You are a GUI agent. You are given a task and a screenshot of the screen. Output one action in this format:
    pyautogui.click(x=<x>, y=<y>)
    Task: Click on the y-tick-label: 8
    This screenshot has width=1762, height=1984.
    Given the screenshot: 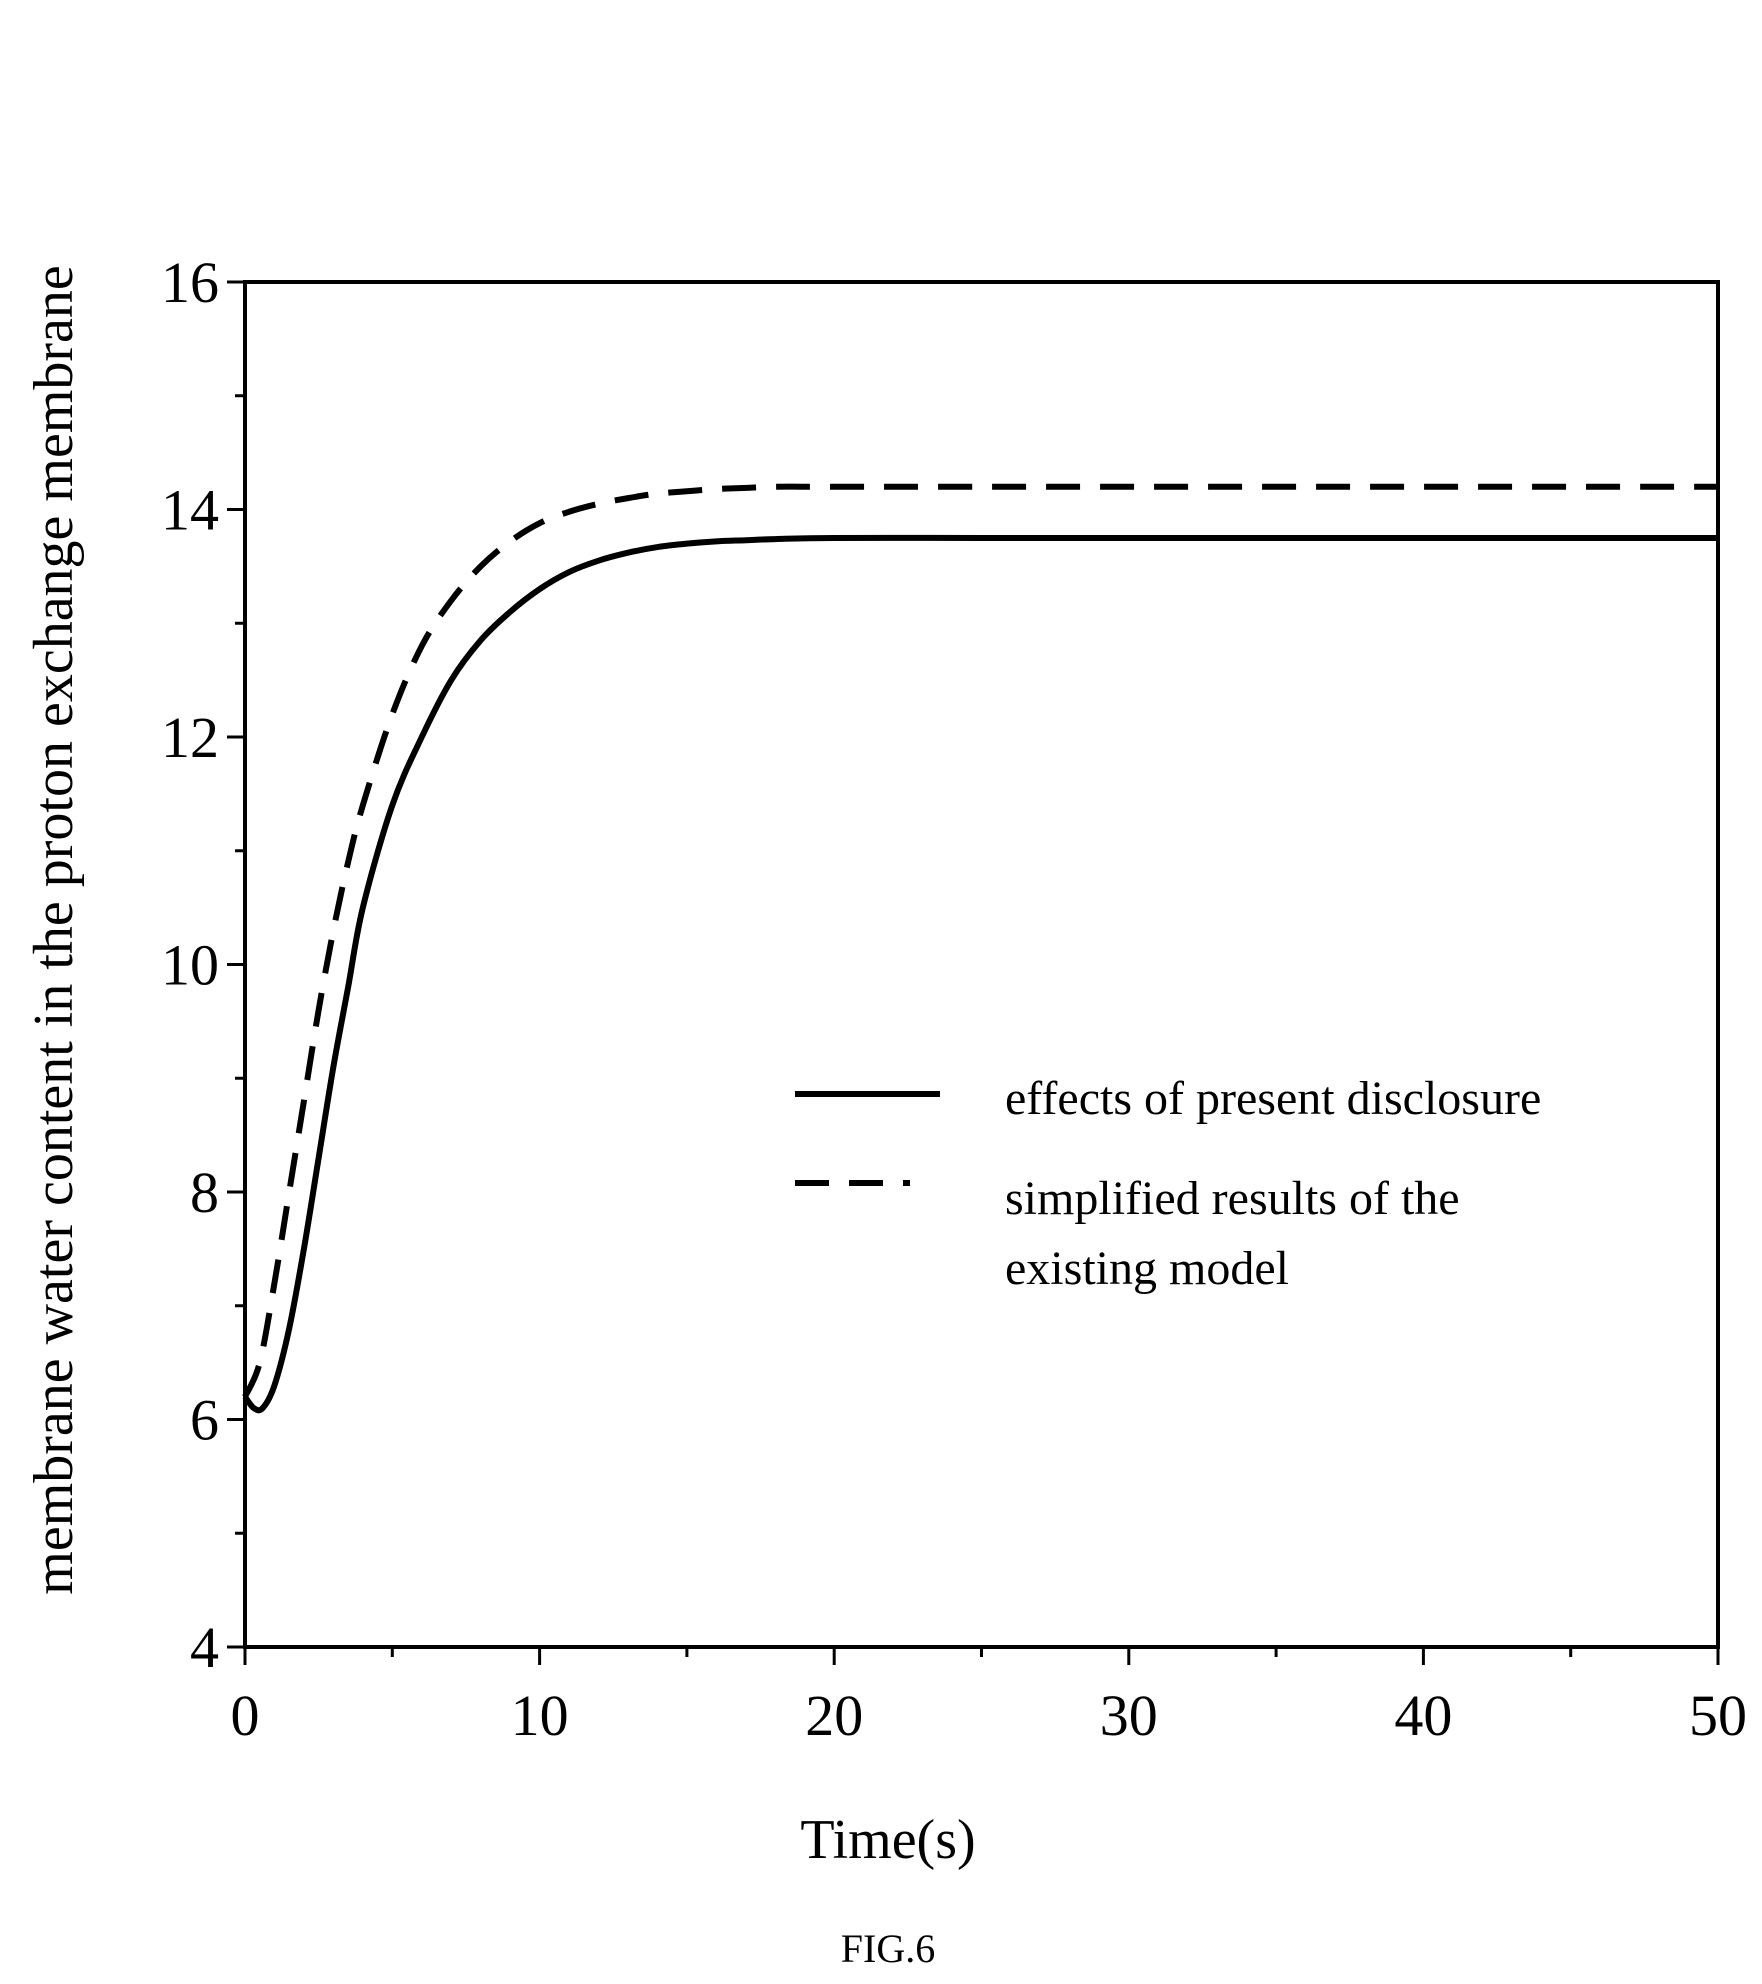 What is the action you would take?
    pyautogui.click(x=204, y=1192)
    